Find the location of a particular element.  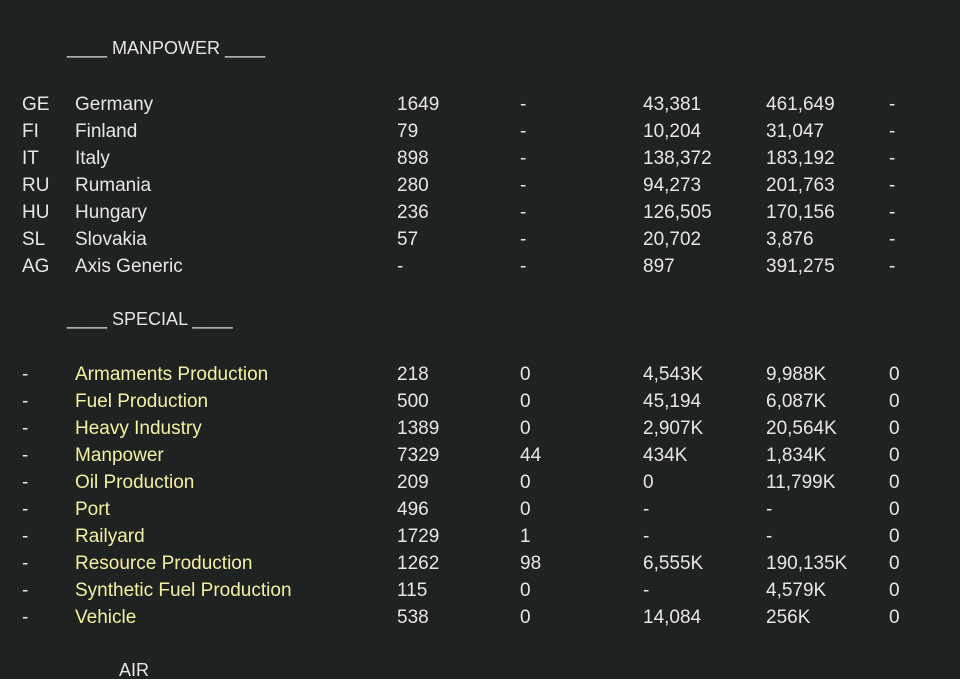

special-cell-value-2: 45,194 is located at coordinates (672, 401).